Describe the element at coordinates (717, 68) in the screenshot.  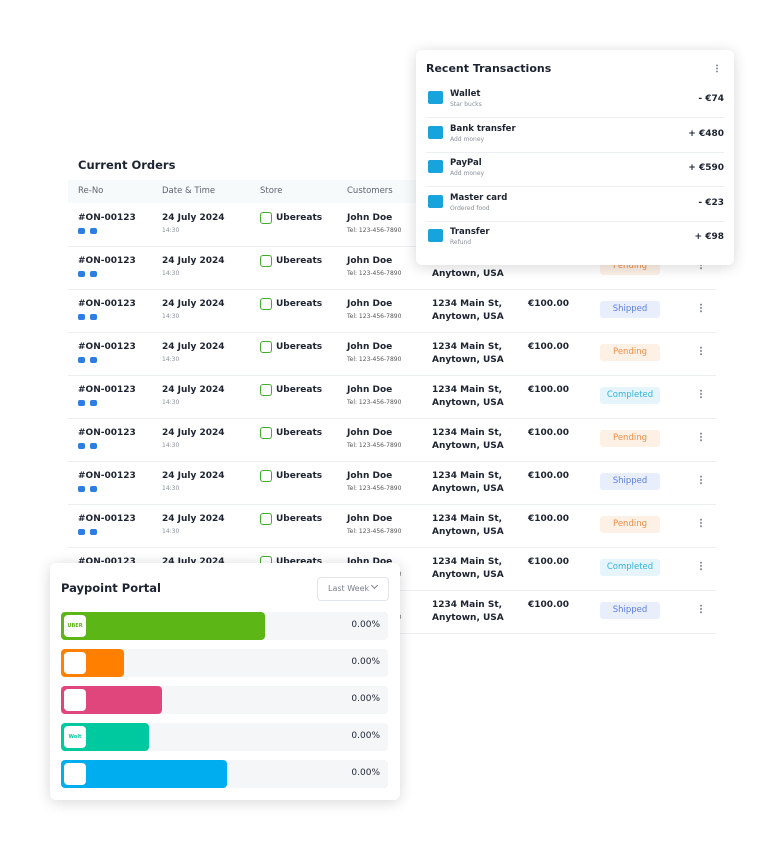
I see `more-button` at that location.